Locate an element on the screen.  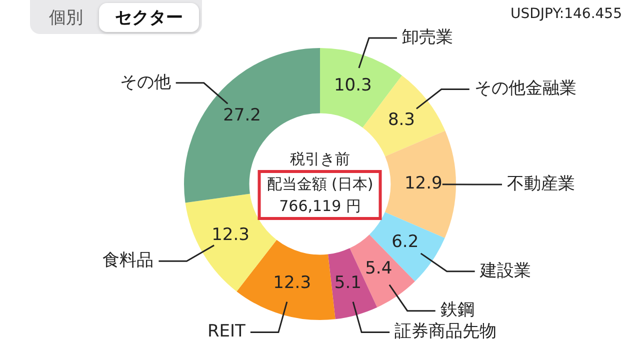
slice-label: REIT is located at coordinates (226, 332).